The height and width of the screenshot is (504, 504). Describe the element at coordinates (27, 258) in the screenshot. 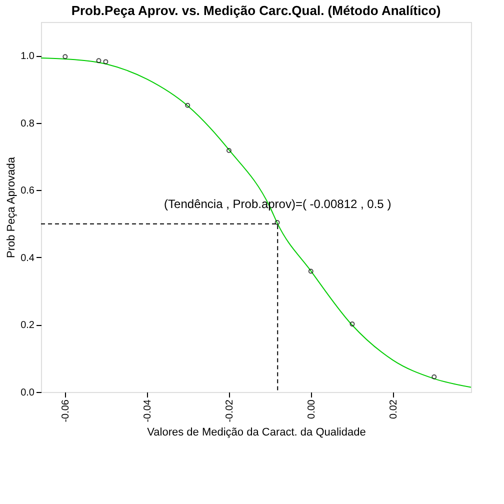

I see `y-tick-label: 0.4` at that location.